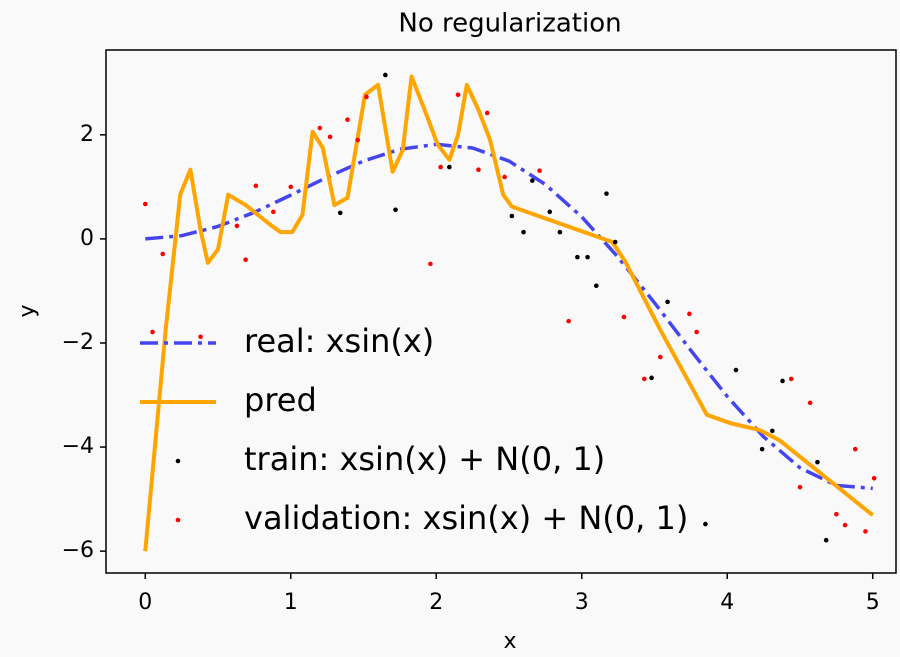 Image resolution: width=900 pixels, height=657 pixels. Describe the element at coordinates (291, 602) in the screenshot. I see `x-tick-label: 1` at that location.